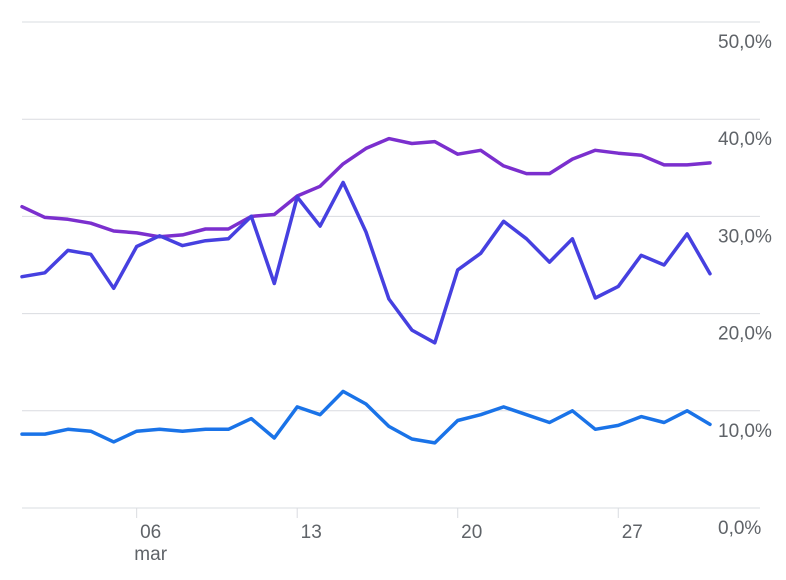 This screenshot has height=580, width=786. What do you see at coordinates (745, 431) in the screenshot?
I see `y-tick-label: 10,0%` at bounding box center [745, 431].